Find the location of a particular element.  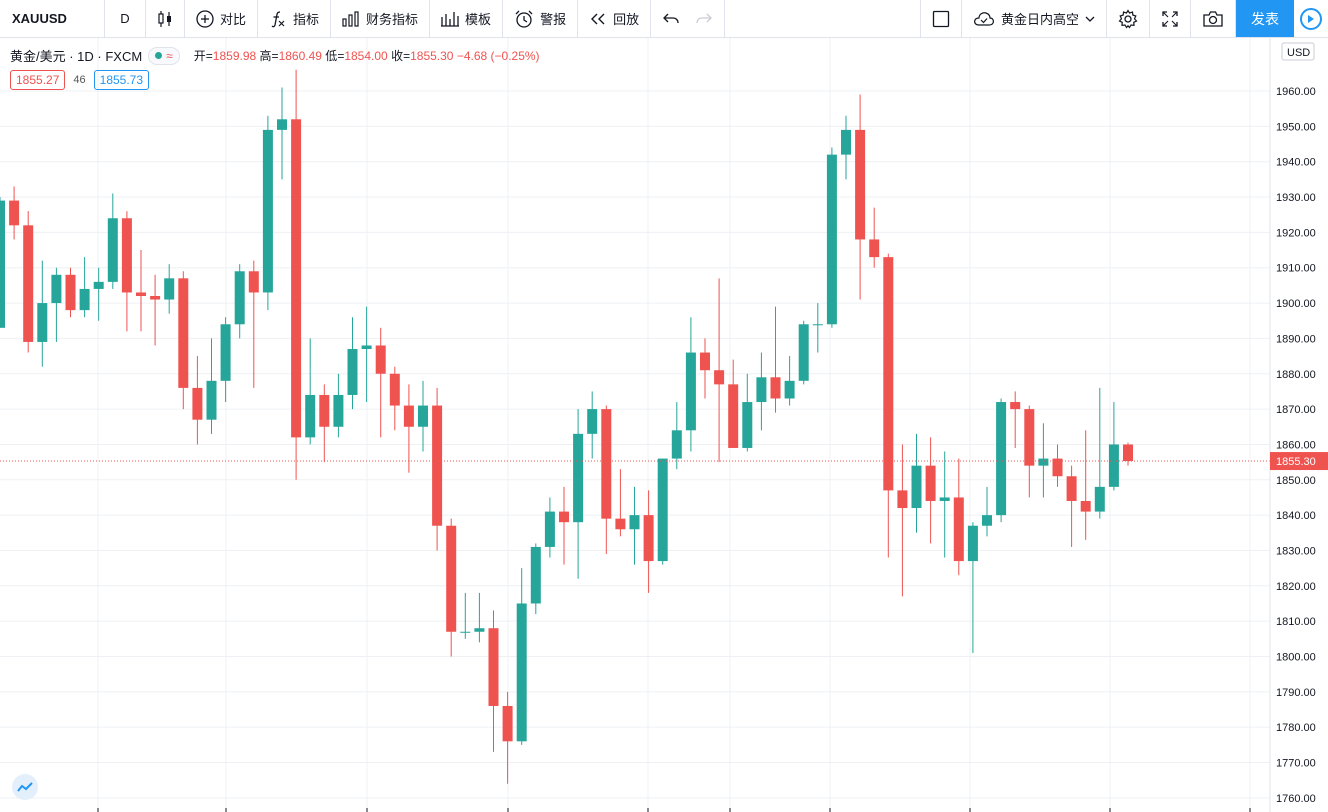

publish-button: 发表 is located at coordinates (1265, 18).